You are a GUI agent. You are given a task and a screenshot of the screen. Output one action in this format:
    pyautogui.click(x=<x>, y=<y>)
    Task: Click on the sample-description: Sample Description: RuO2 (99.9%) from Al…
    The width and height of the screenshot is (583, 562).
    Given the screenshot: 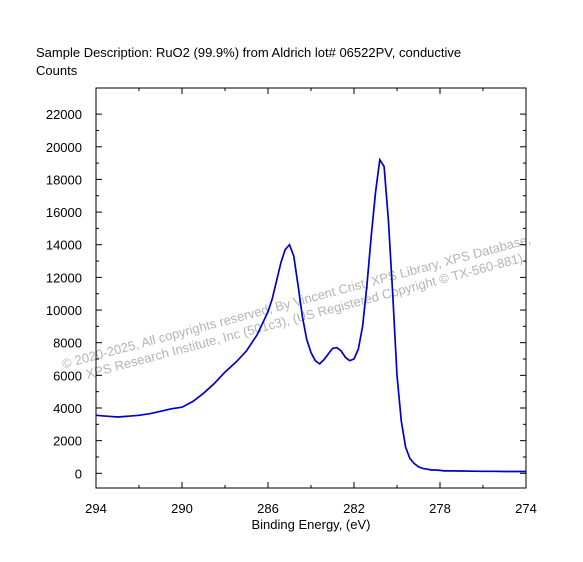 What is the action you would take?
    pyautogui.click(x=249, y=52)
    